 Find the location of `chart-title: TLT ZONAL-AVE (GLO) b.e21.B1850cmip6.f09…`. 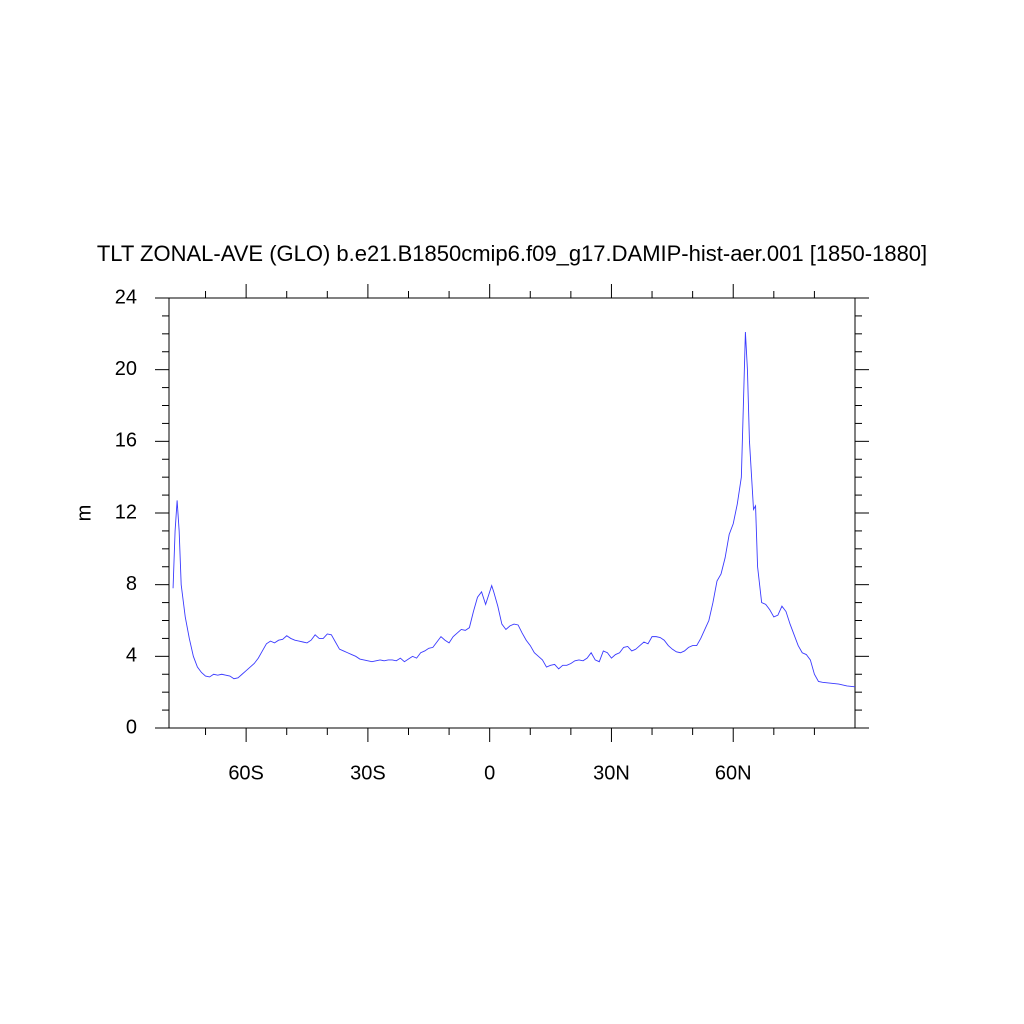

chart-title: TLT ZONAL-AVE (GLO) b.e21.B1850cmip6.f09… is located at coordinates (512, 253).